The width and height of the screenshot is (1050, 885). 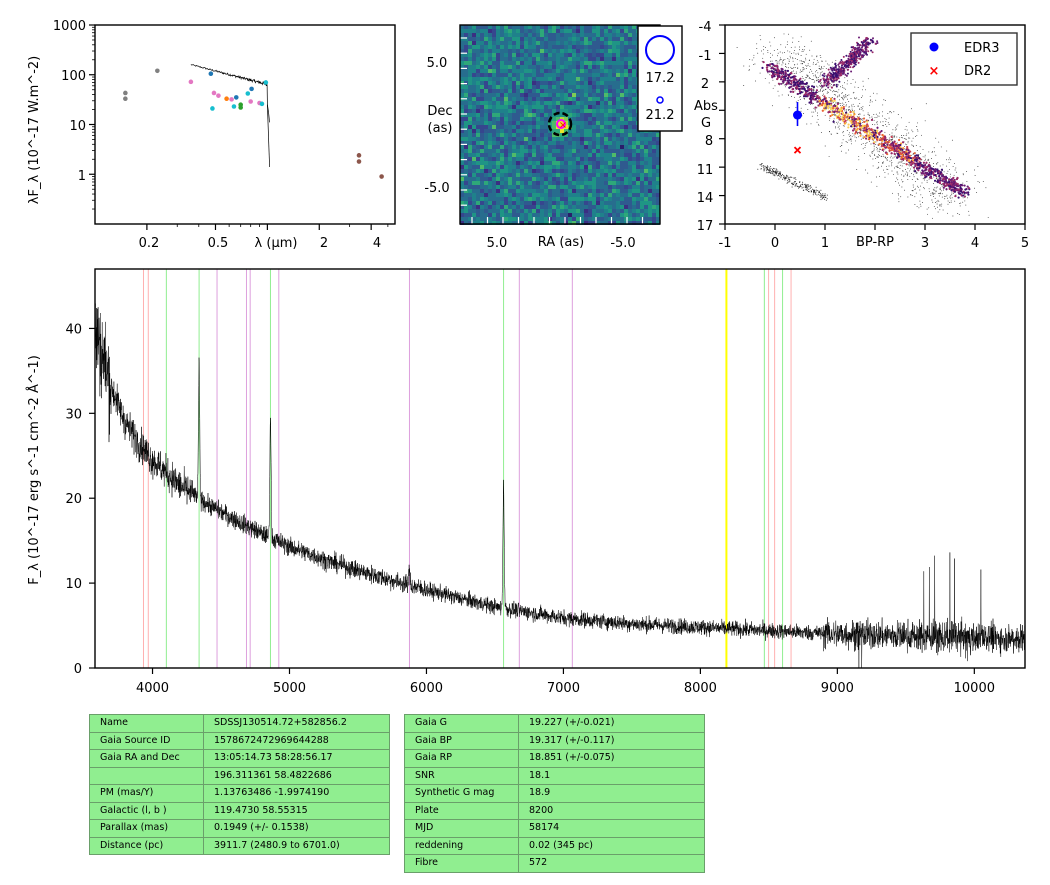 What do you see at coordinates (660, 115) in the screenshot?
I see `image-legend-label: 21.2` at bounding box center [660, 115].